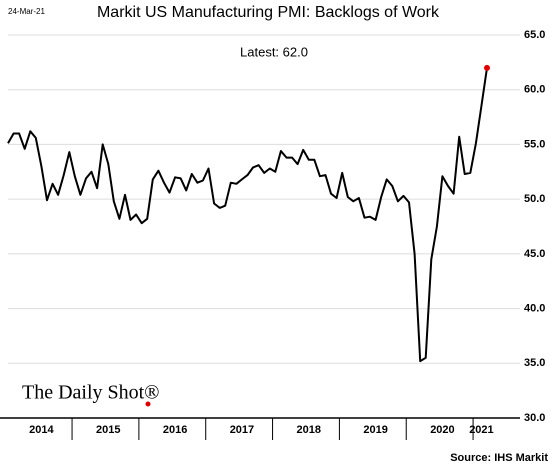 This screenshot has width=560, height=467. I want to click on x-tick-label: 2018, so click(309, 430).